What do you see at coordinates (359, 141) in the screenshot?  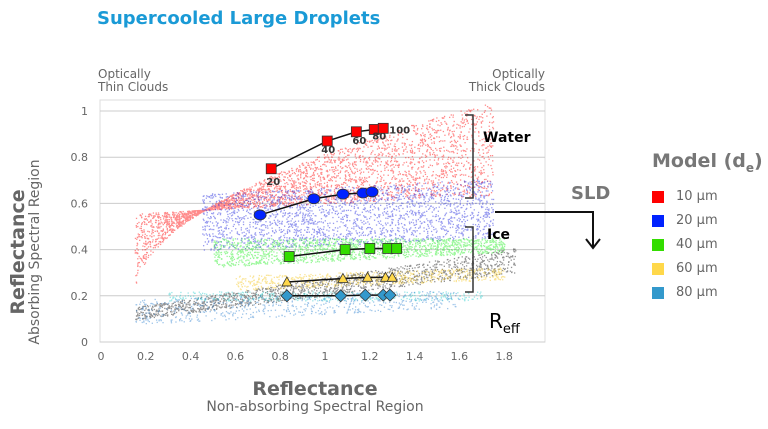 I see `point-label: 60` at bounding box center [359, 141].